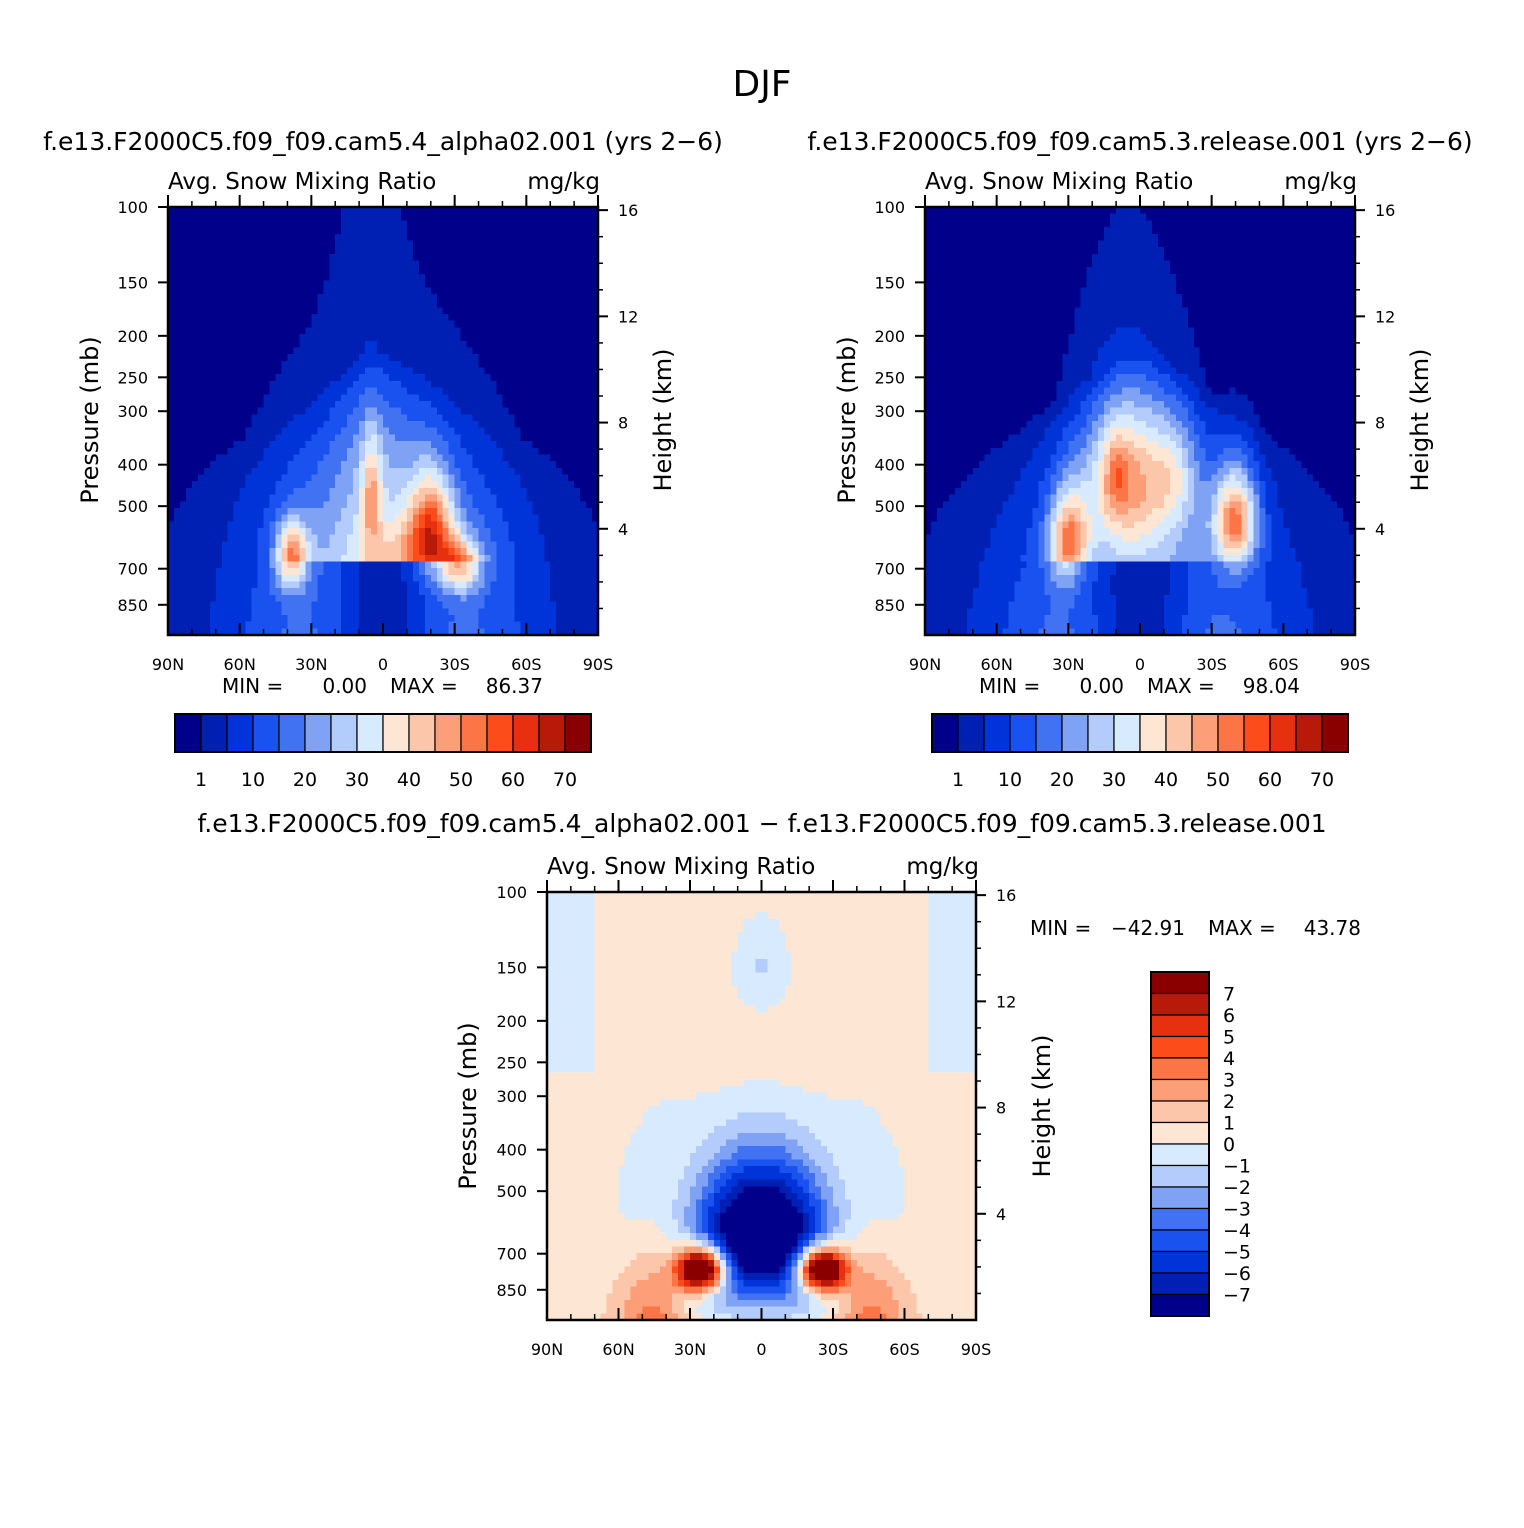 The height and width of the screenshot is (1528, 1524). What do you see at coordinates (623, 423) in the screenshot?
I see `y2-tick-label: 8` at bounding box center [623, 423].